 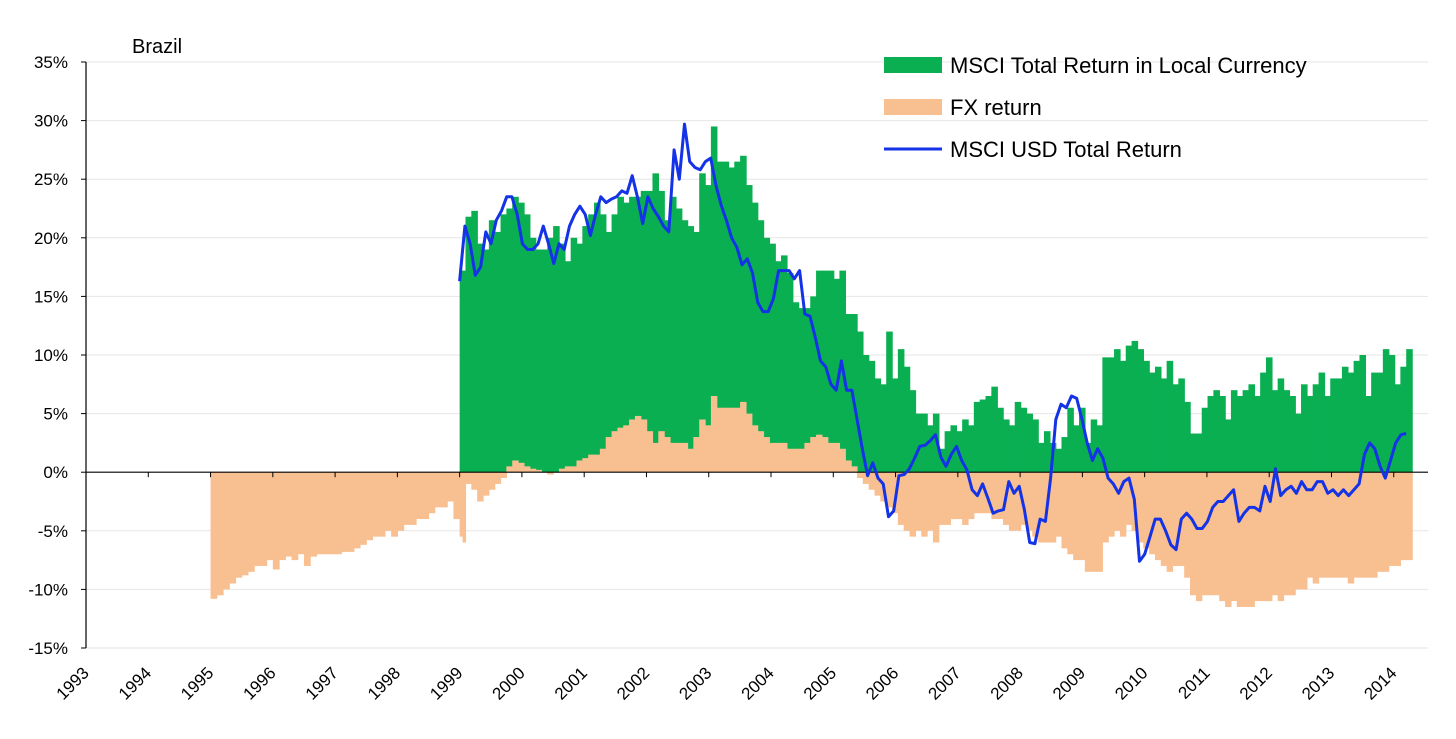 I want to click on x-tick-label: 2013, so click(x=1318, y=683).